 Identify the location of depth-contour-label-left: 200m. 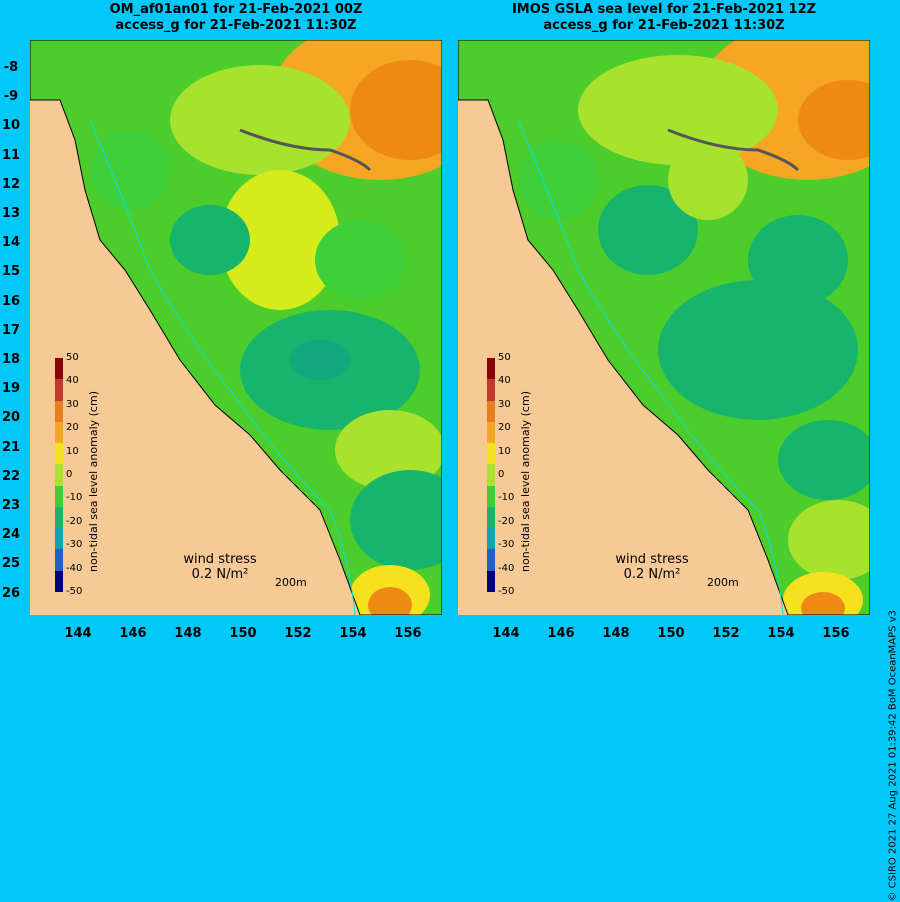
(291, 582).